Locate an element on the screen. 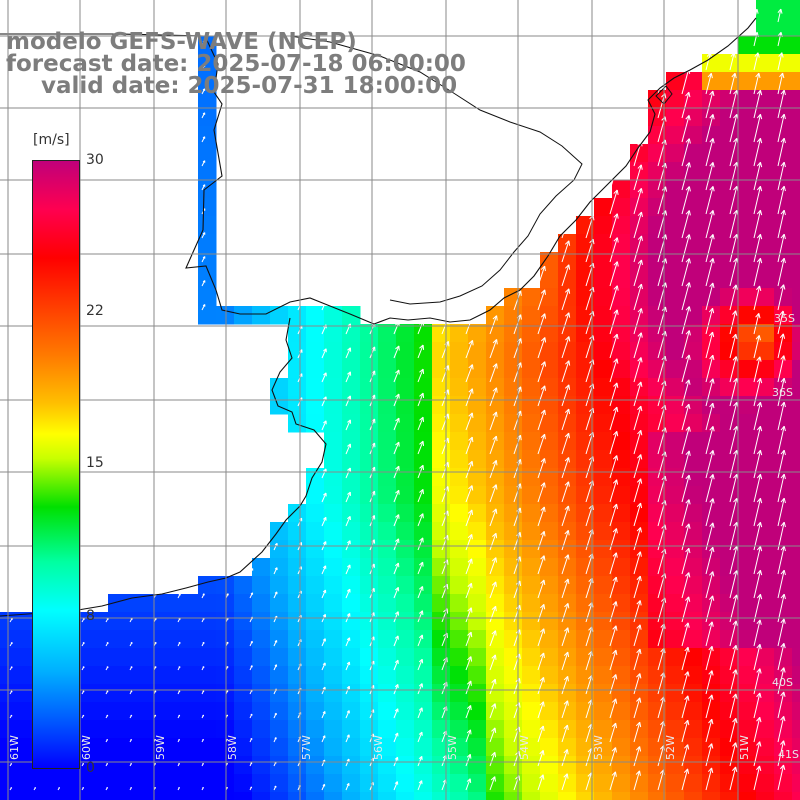  colorbar-unit: [m/s] is located at coordinates (51, 140).